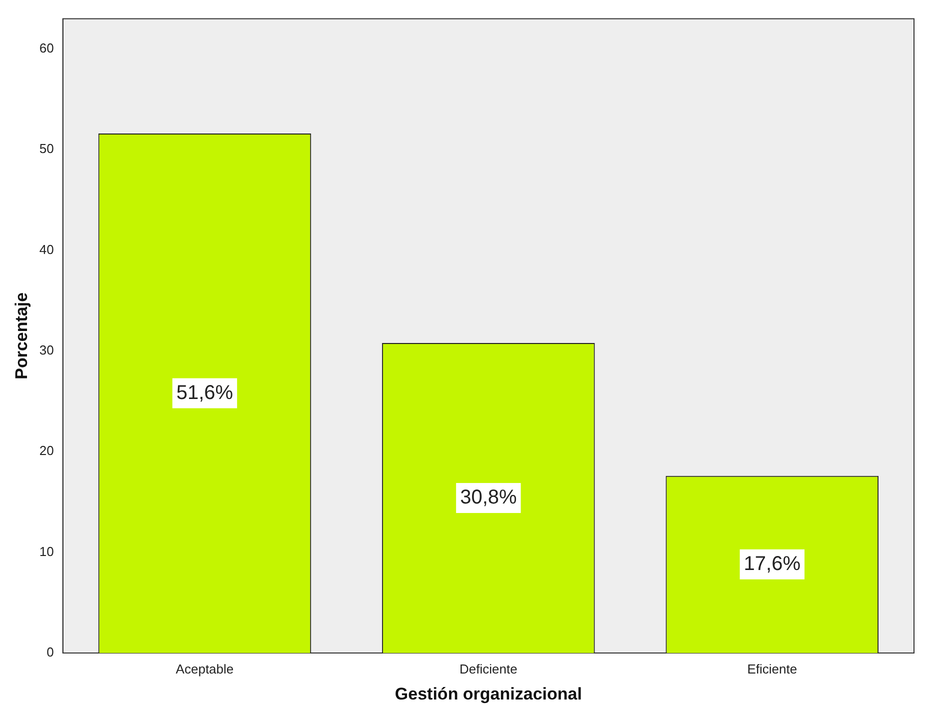 Image resolution: width=934 pixels, height=717 pixels. What do you see at coordinates (46, 148) in the screenshot?
I see `y-tick-label: 50` at bounding box center [46, 148].